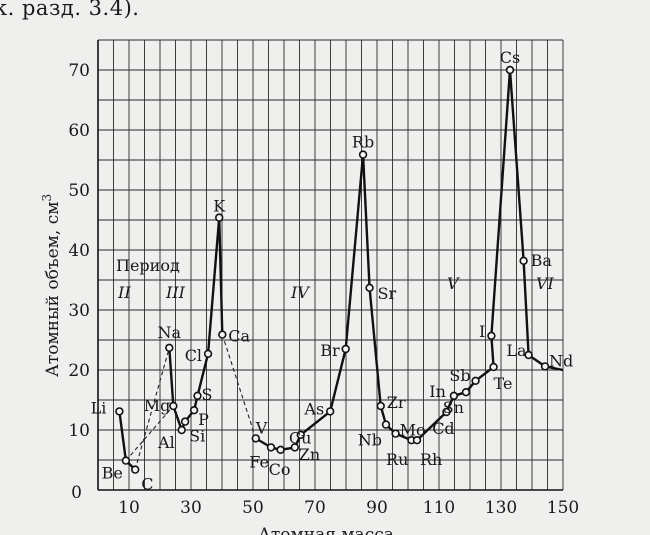 The width and height of the screenshot is (650, 535). Describe the element at coordinates (369, 287) in the screenshot. I see `marker-sr` at that location.